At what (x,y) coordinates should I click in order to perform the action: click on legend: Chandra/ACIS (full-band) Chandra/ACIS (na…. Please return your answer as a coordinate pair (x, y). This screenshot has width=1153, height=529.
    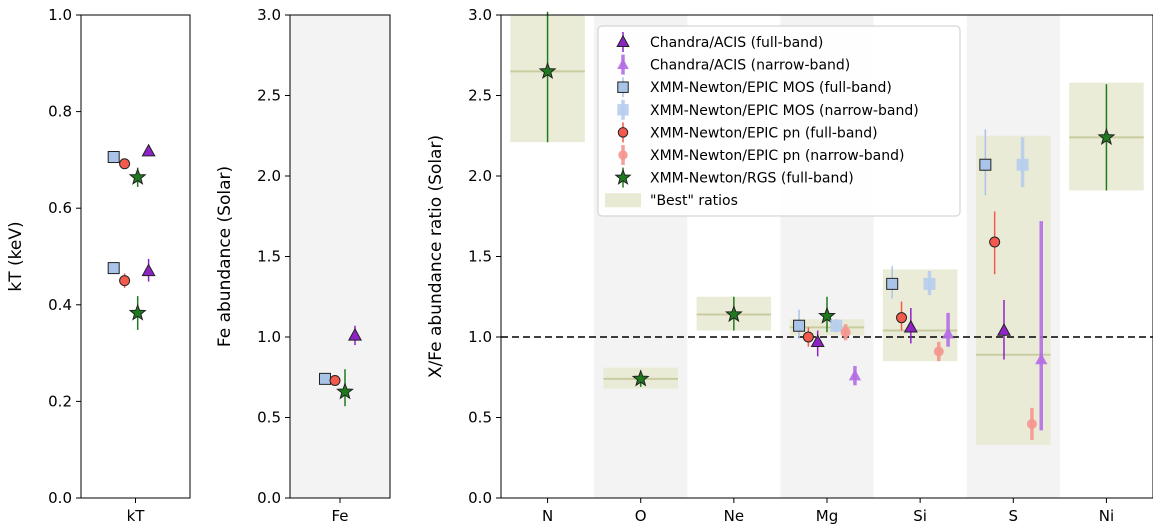
    Looking at the image, I should click on (779, 121).